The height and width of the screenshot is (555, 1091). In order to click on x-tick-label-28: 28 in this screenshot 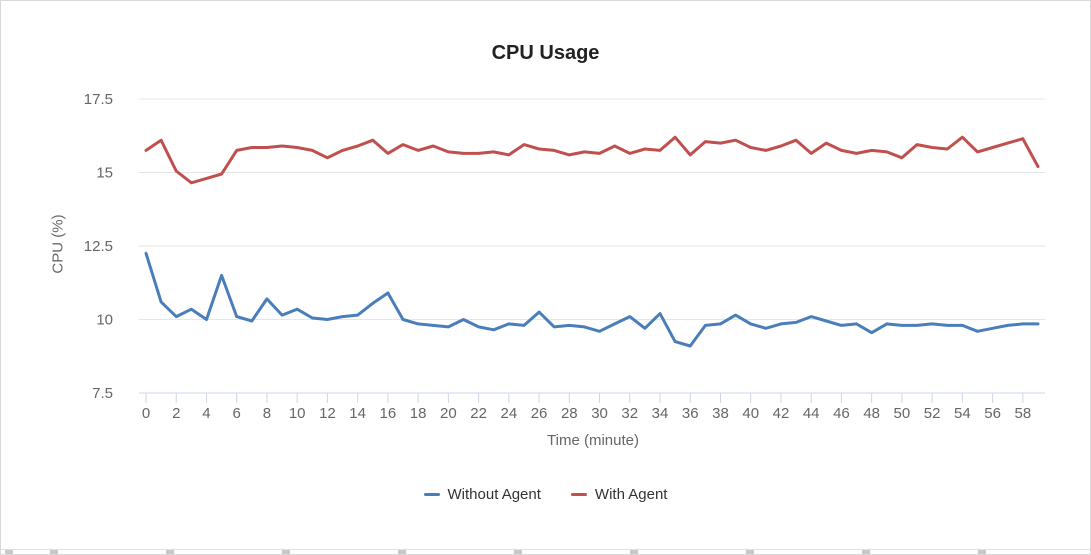, I will do `click(569, 413)`.